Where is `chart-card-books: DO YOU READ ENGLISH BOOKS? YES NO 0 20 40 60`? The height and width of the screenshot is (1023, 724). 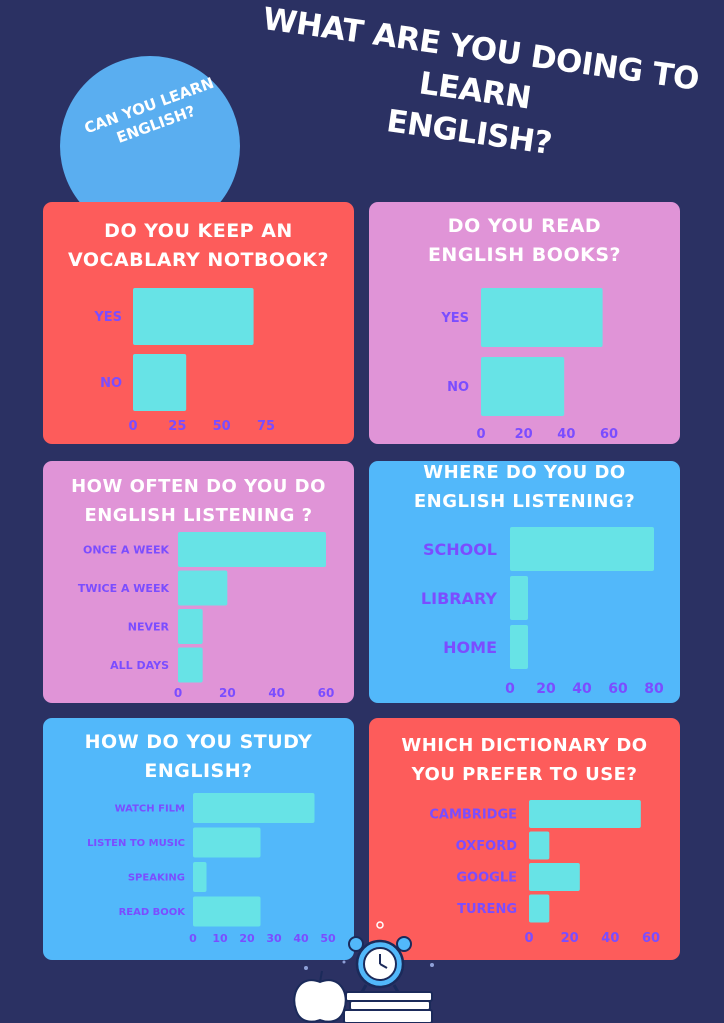 chart-card-books: DO YOU READ ENGLISH BOOKS? YES NO 0 20 40 60 is located at coordinates (524, 323).